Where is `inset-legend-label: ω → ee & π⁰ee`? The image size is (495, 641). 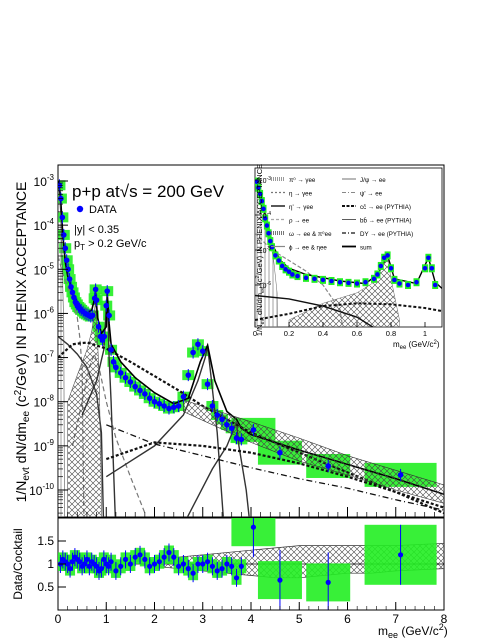 inset-legend-label: ω → ee & π⁰ee is located at coordinates (310, 234).